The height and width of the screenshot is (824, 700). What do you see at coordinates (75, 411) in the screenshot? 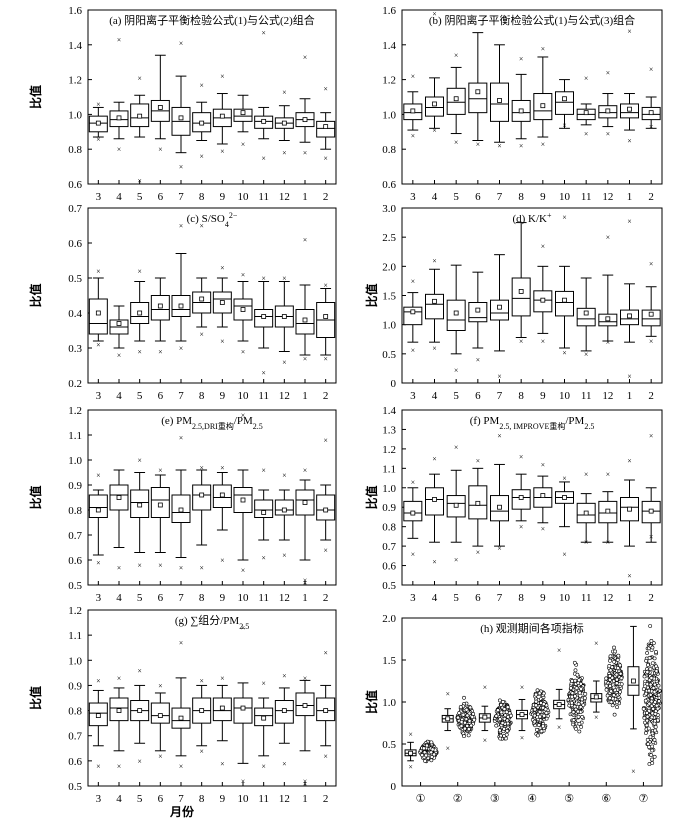
I see `y-tick-label: 1.2` at bounding box center [75, 411].